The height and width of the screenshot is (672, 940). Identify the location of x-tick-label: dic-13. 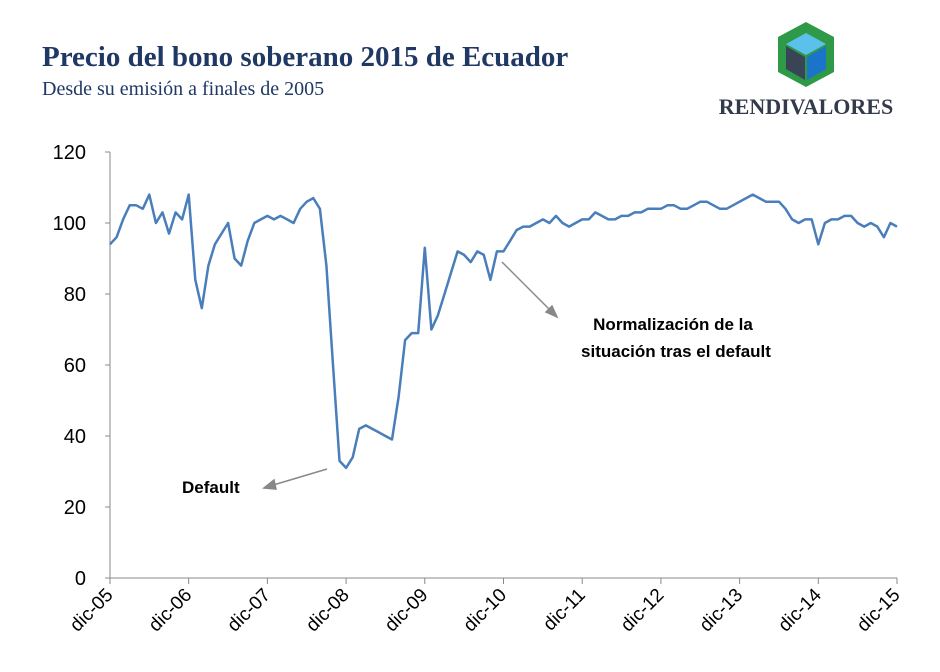
(721, 610).